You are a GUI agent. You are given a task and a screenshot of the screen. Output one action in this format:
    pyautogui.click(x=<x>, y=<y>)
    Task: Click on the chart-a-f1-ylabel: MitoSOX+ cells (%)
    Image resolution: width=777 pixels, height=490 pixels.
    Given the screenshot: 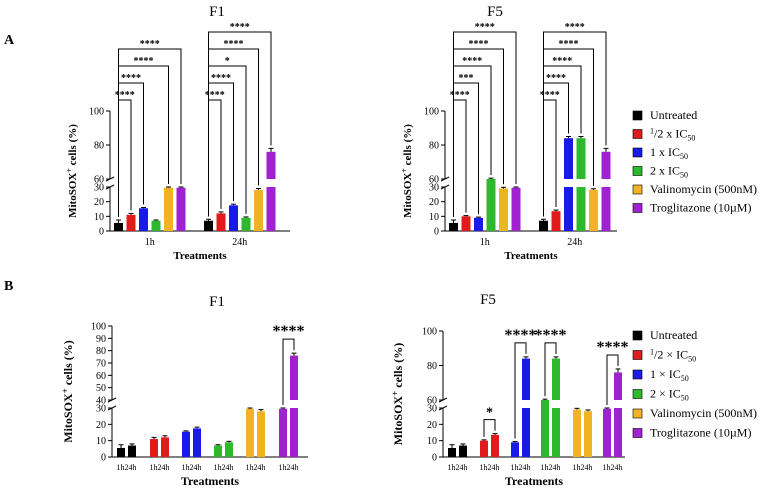 What is the action you would take?
    pyautogui.click(x=72, y=171)
    